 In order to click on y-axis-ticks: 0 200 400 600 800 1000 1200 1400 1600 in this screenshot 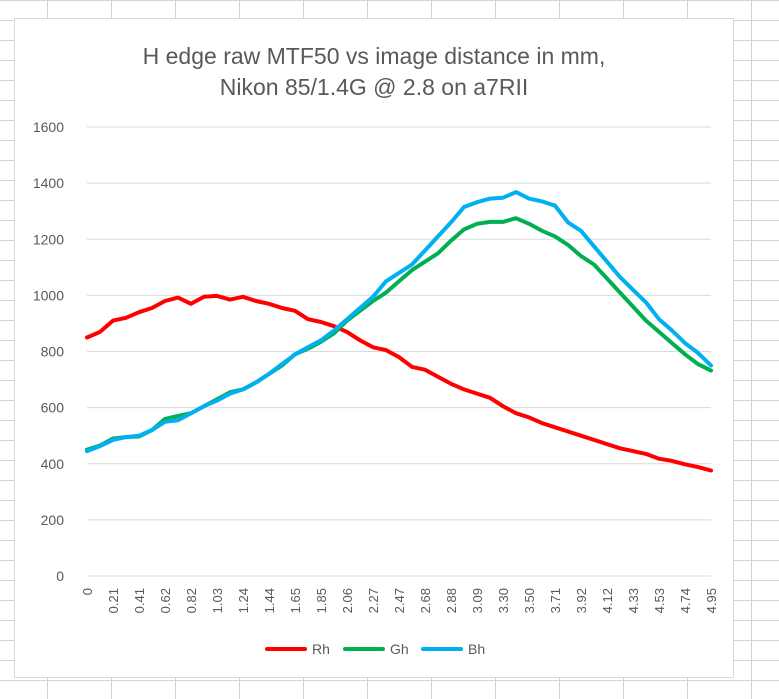, I will do `click(48, 351)`.